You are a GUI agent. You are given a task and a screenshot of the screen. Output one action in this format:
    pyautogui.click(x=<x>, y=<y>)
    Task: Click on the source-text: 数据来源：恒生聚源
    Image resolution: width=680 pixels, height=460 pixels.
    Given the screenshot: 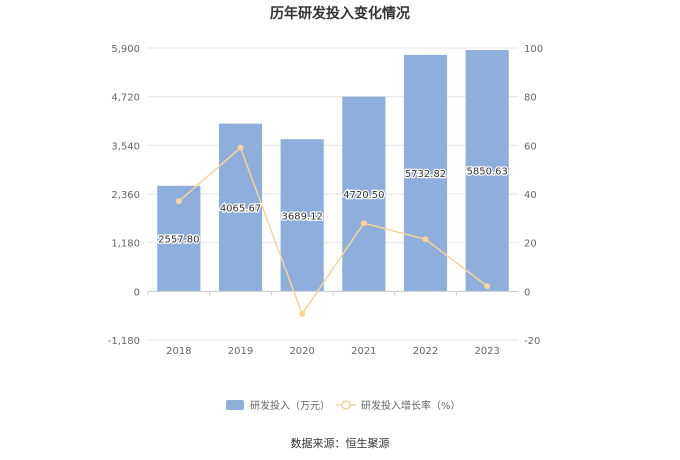 What is the action you would take?
    pyautogui.click(x=340, y=443)
    